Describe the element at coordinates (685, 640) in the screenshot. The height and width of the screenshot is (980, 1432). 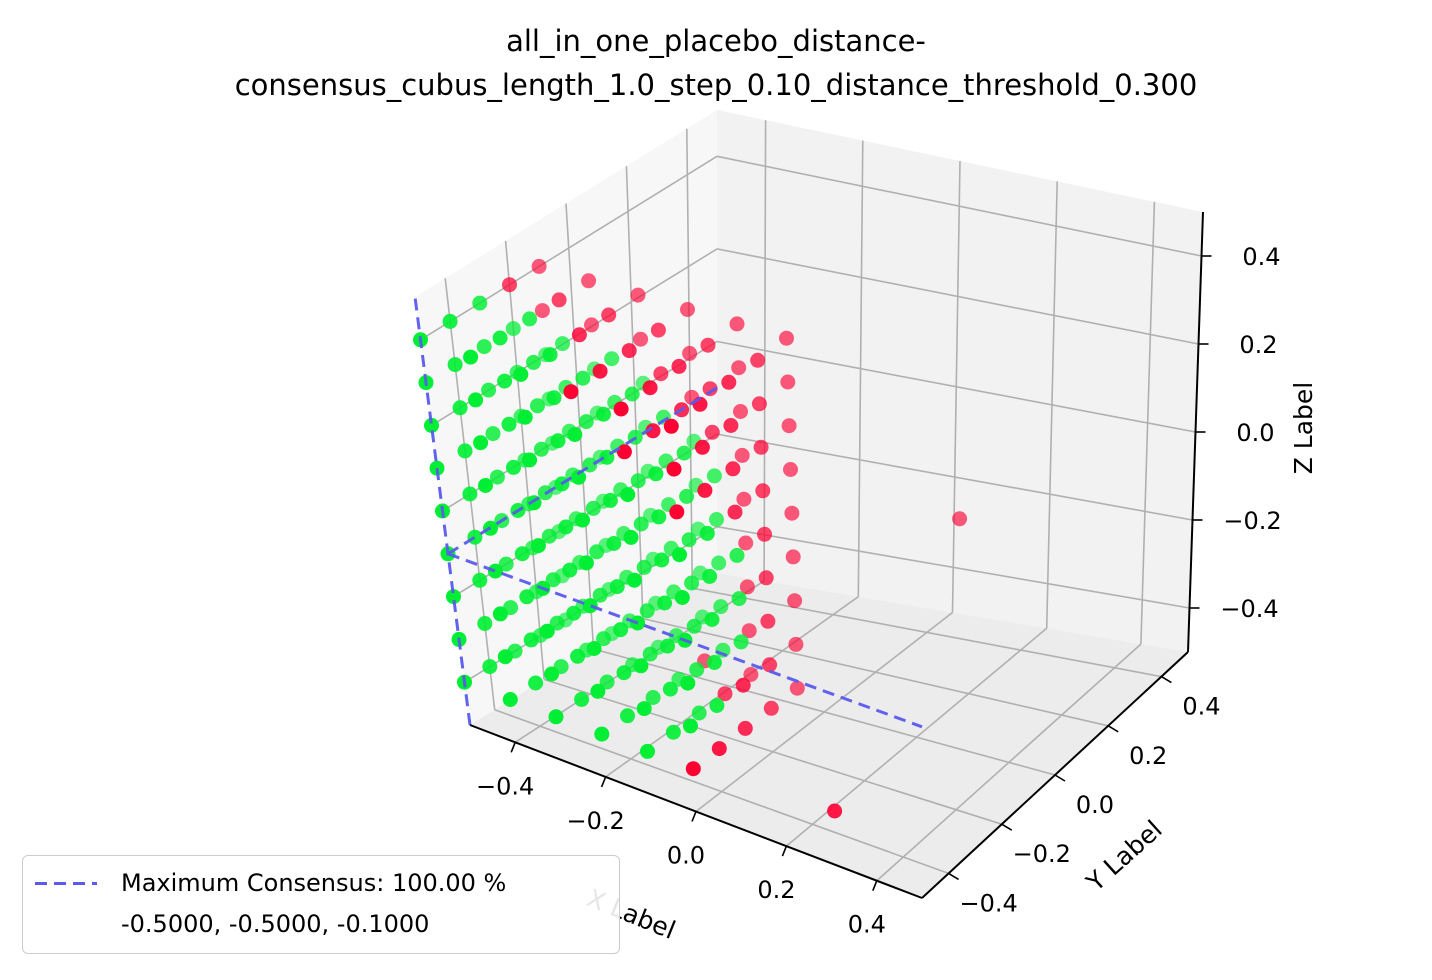
I see `max-line-x` at that location.